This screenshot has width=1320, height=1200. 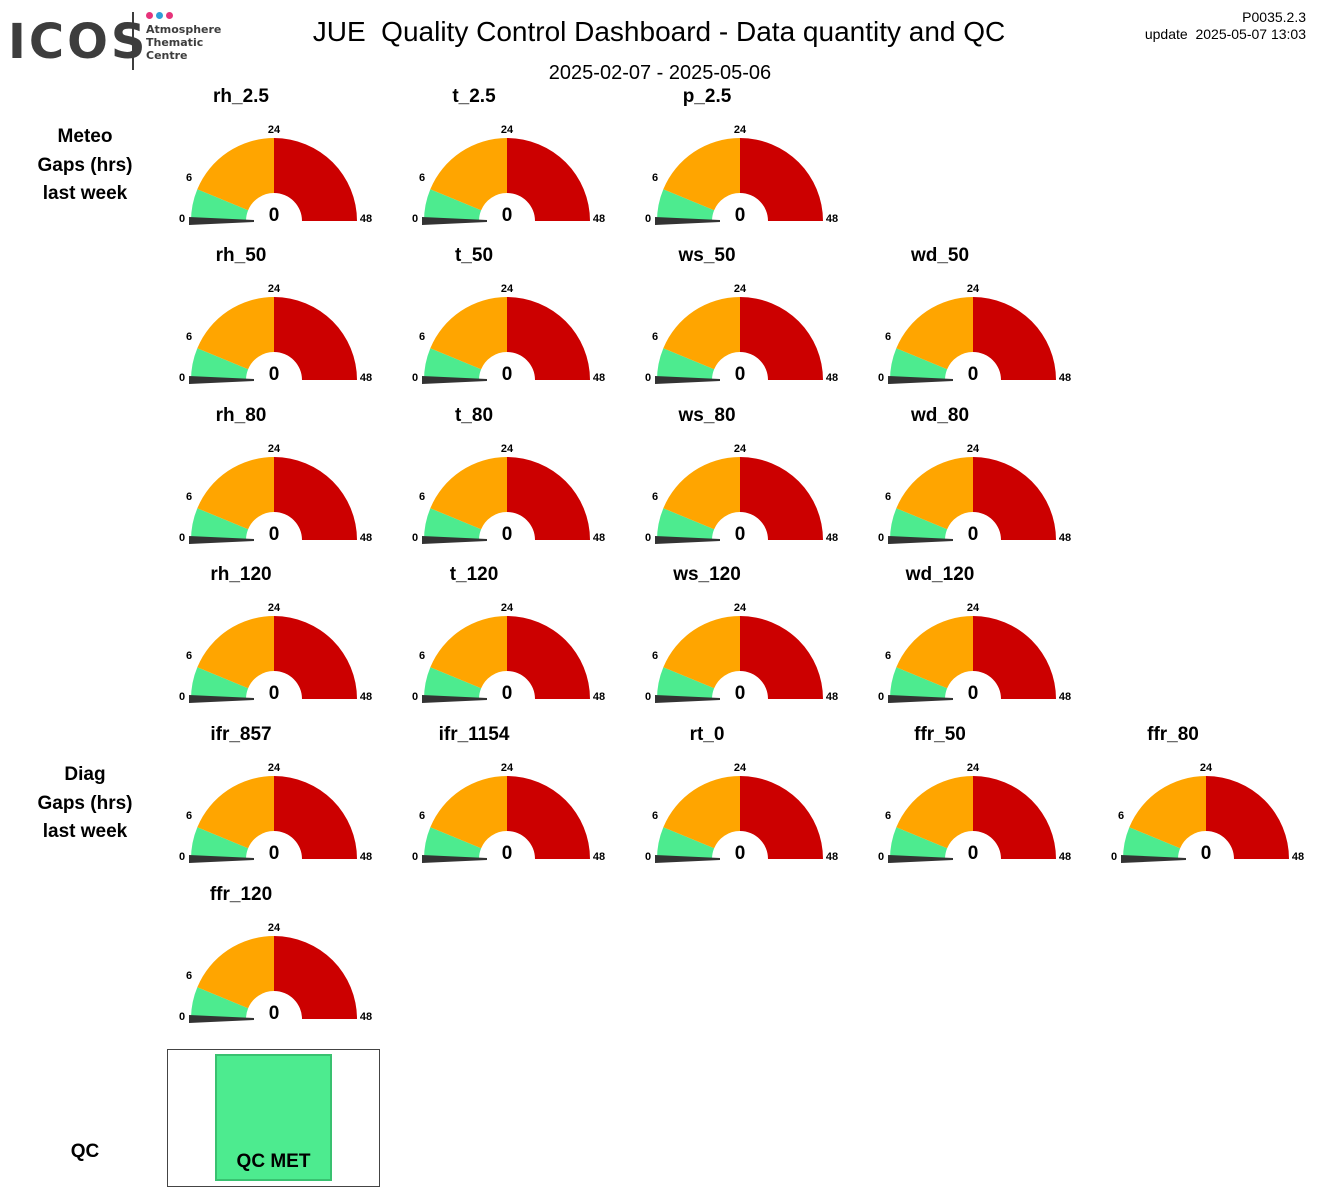 I want to click on gauge-rh-2-5: rh_2.5 0 6 24 48 0, so click(x=268, y=156).